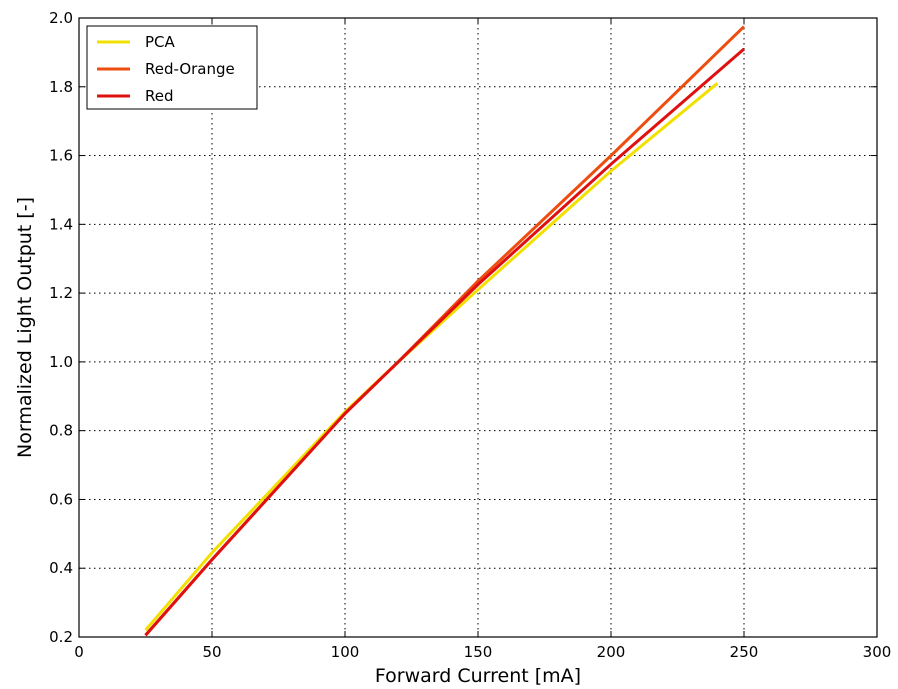 This screenshot has height=689, width=898. What do you see at coordinates (79, 652) in the screenshot?
I see `x-tick-label: 0` at bounding box center [79, 652].